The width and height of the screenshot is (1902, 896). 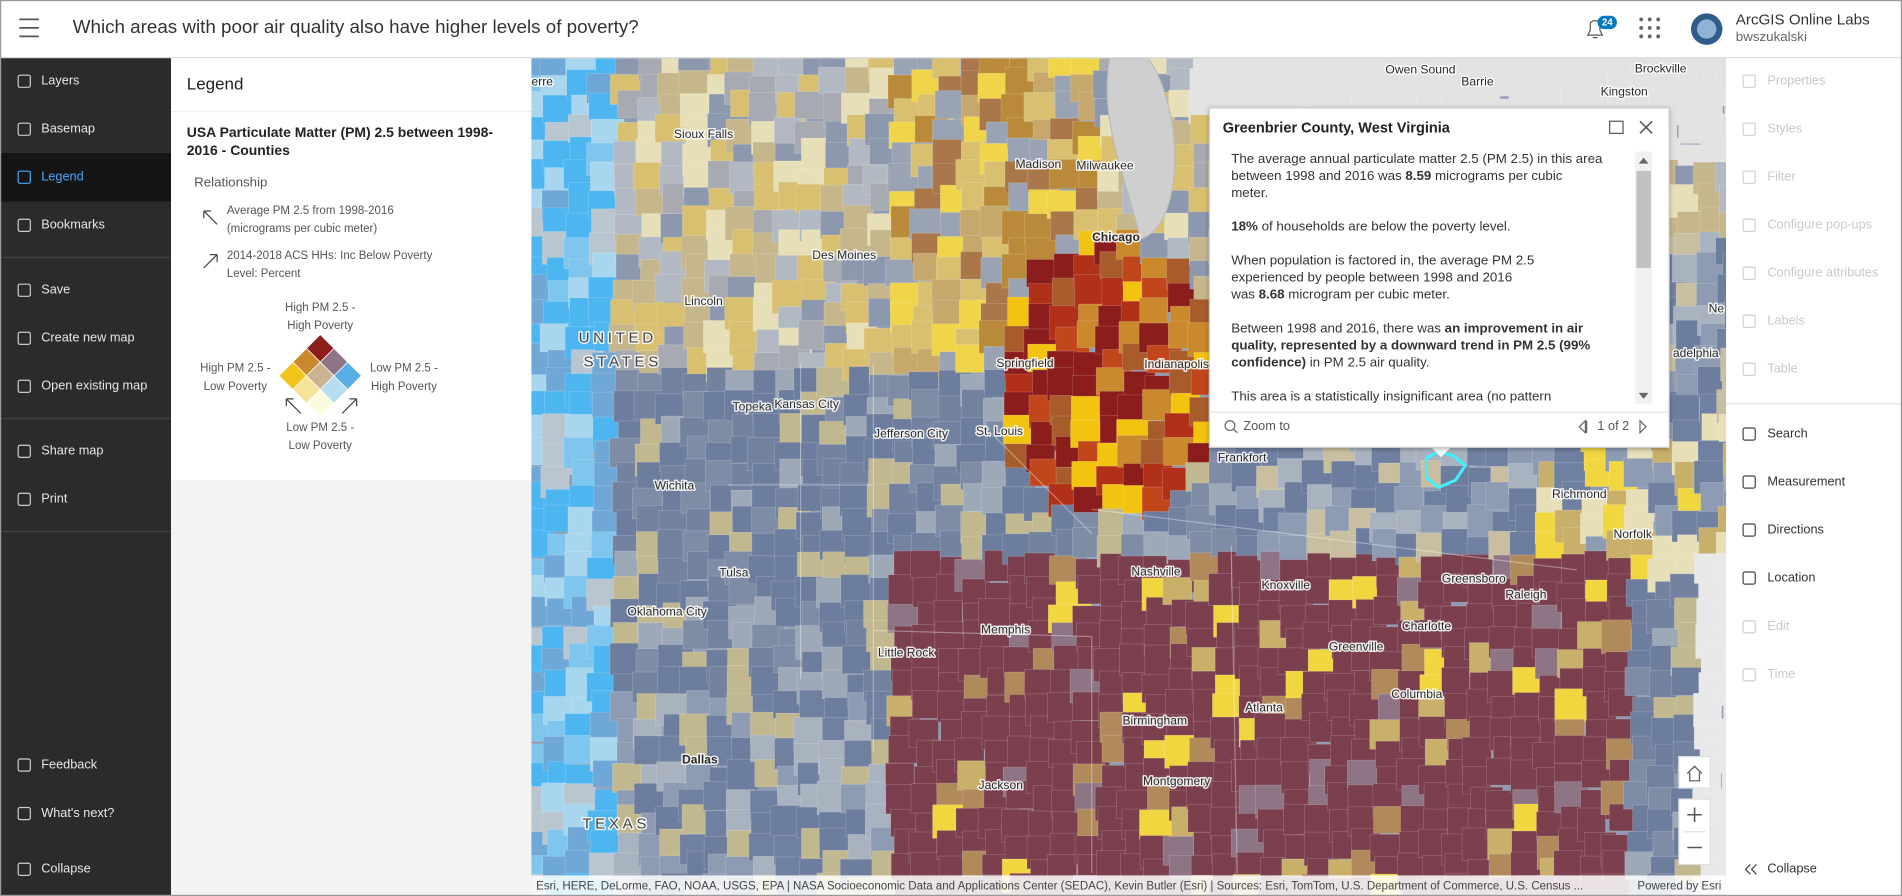 I want to click on map-label: Ne, so click(x=1717, y=308).